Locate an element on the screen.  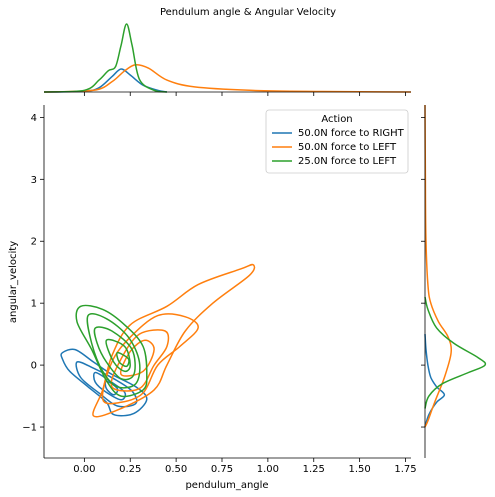
y-tick-label: −1 is located at coordinates (29, 428).